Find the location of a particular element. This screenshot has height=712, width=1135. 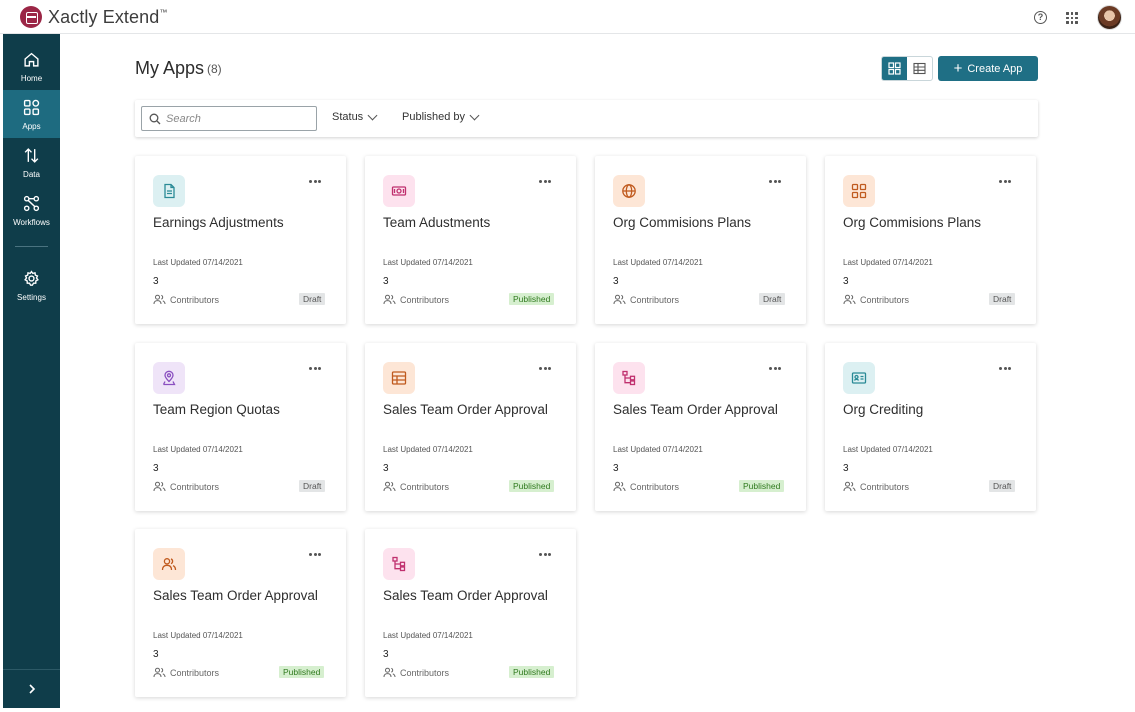

brand-logo: Xactly Extend™ is located at coordinates (93, 17).